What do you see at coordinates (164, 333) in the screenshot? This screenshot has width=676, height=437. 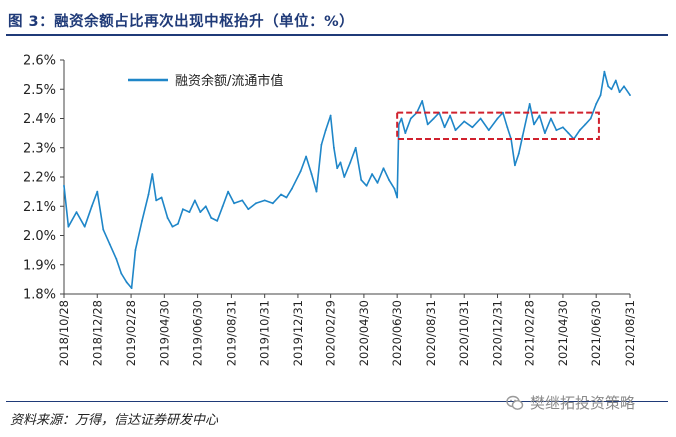 I see `x-tick-label: 2019/04/30` at bounding box center [164, 333].